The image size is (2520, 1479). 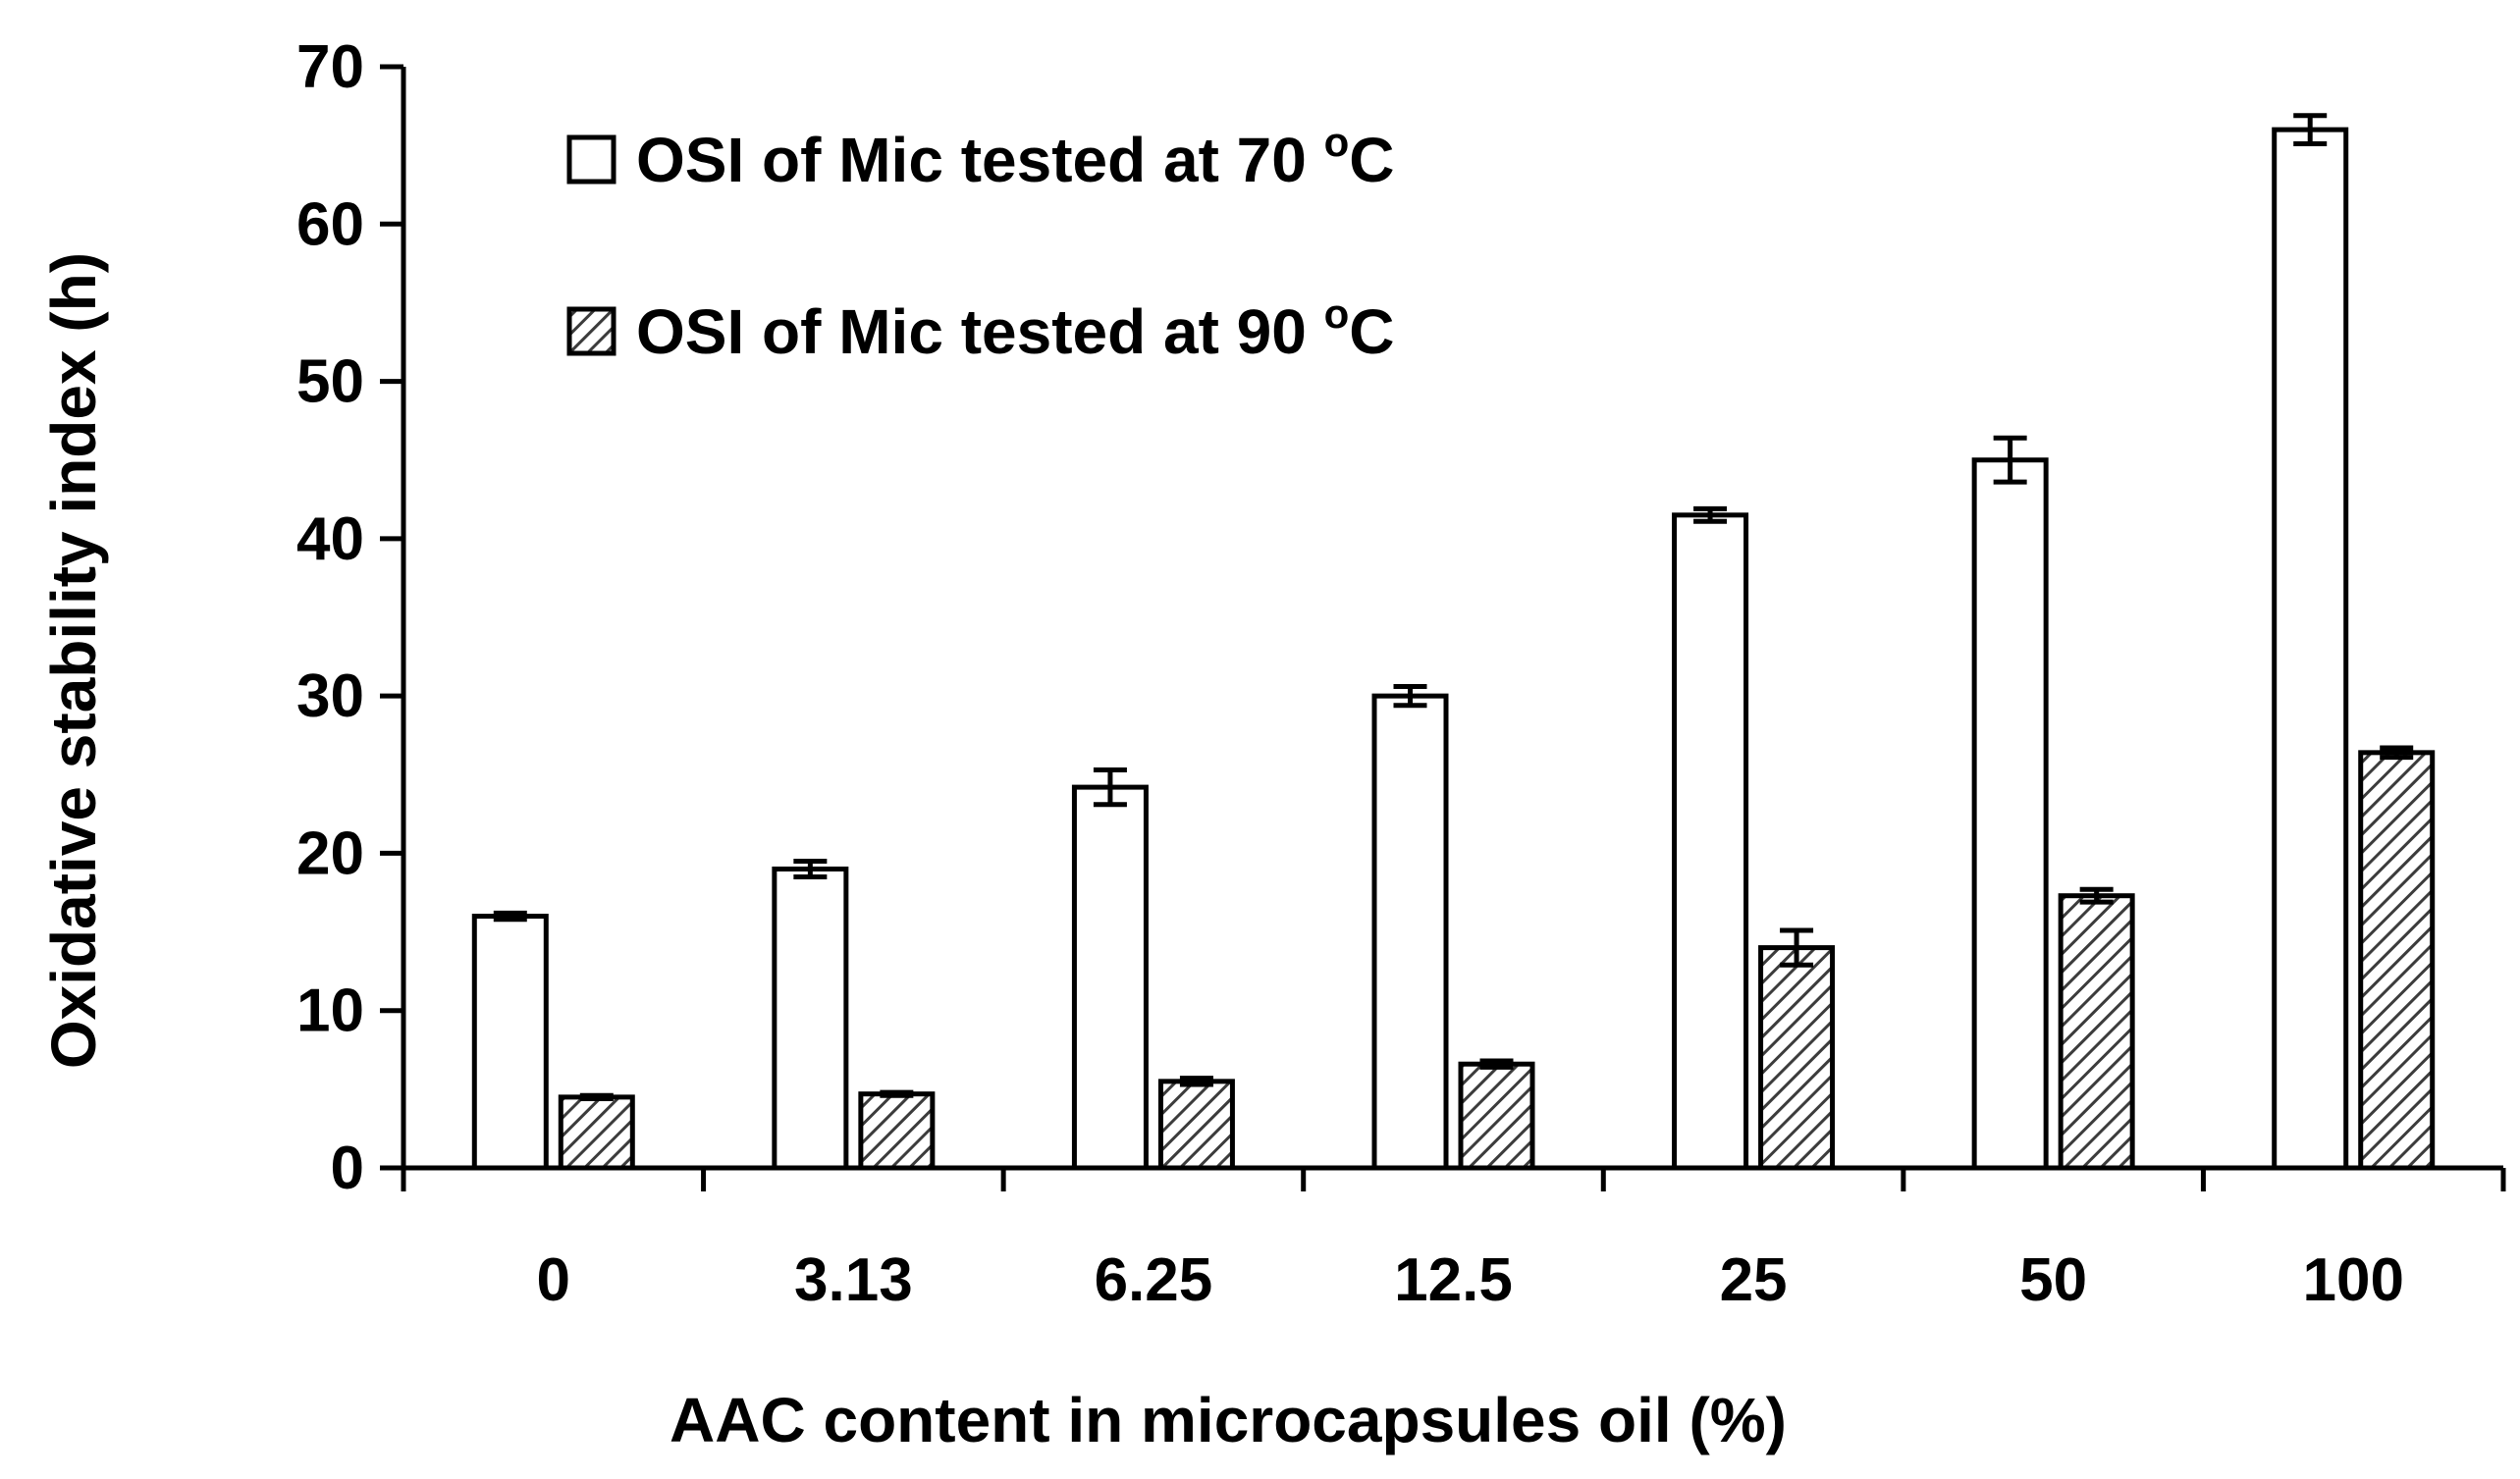 I want to click on y-tick-label: 40, so click(x=330, y=539).